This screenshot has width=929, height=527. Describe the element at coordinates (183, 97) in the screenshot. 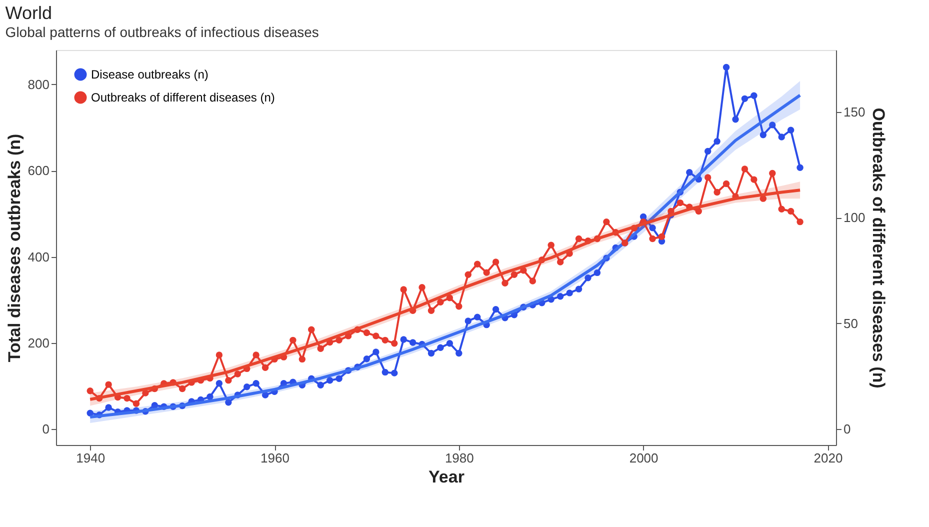

I see `legend-label: Outbreaks of different diseases (n)` at that location.